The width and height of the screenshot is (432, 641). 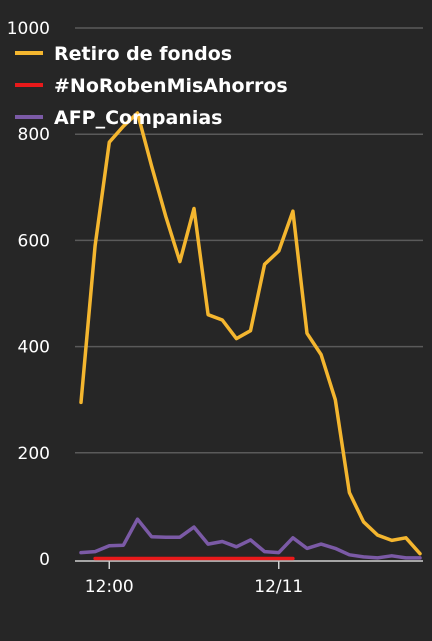 What do you see at coordinates (34, 348) in the screenshot?
I see `y-tick-label-400: 400` at bounding box center [34, 348].